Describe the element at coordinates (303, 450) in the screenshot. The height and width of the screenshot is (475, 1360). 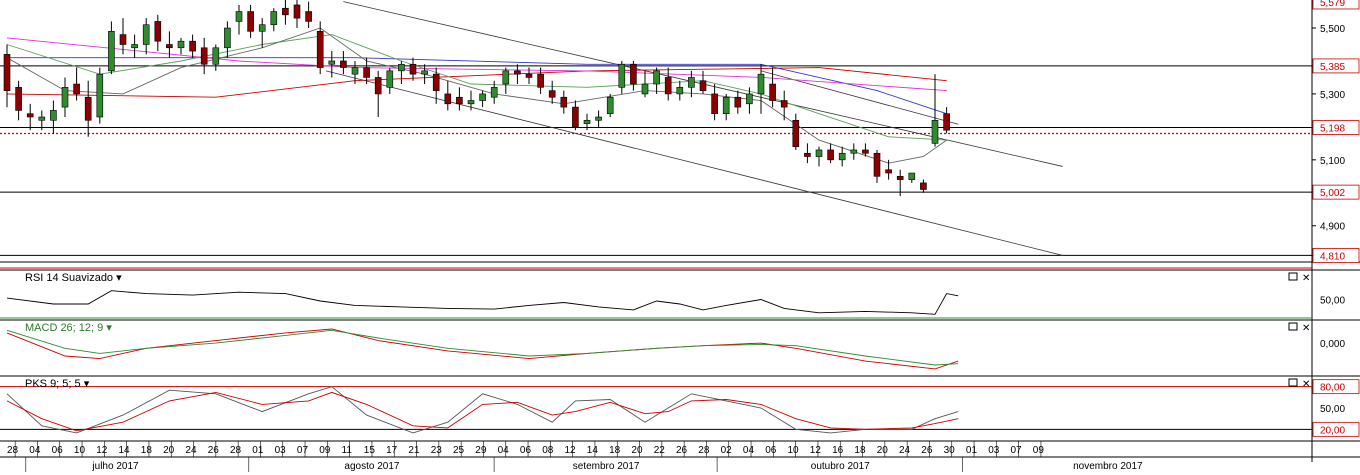
I see `day-label: 07` at that location.